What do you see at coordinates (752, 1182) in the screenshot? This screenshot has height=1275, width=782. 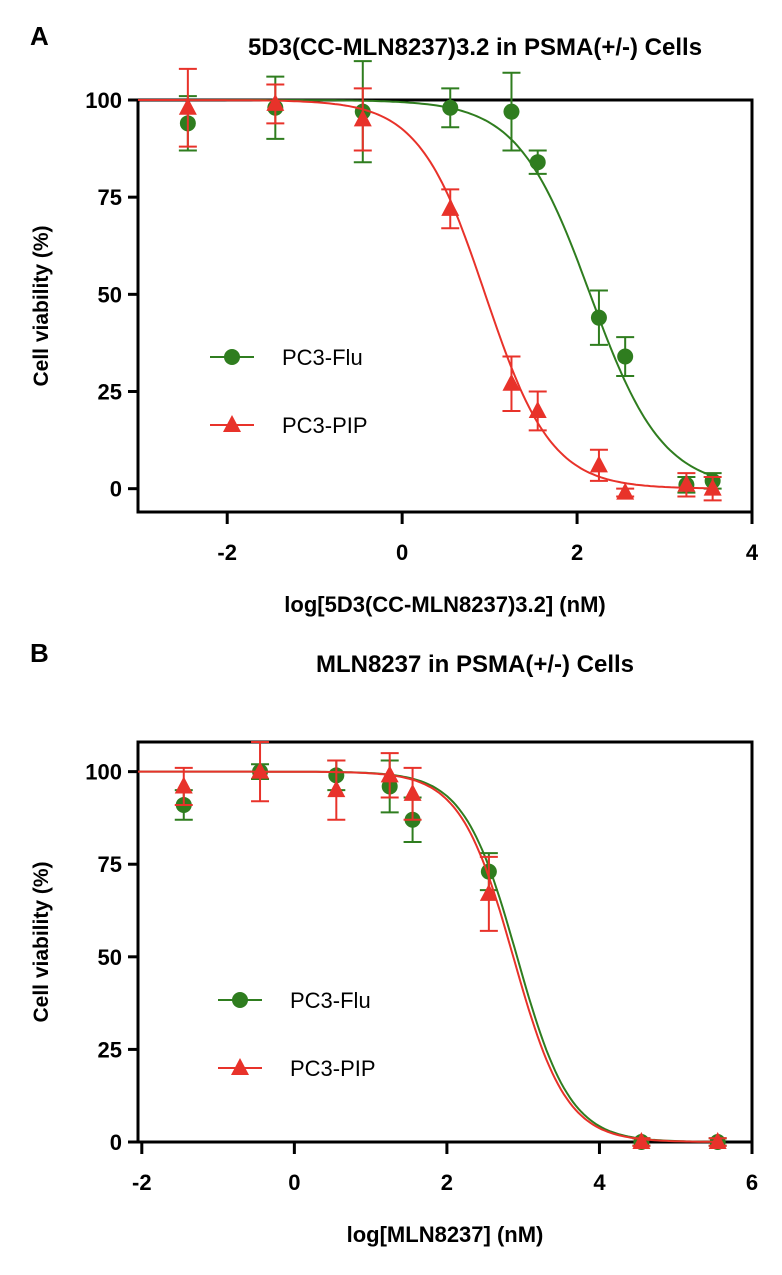 I see `x-tick-label: 6` at bounding box center [752, 1182].